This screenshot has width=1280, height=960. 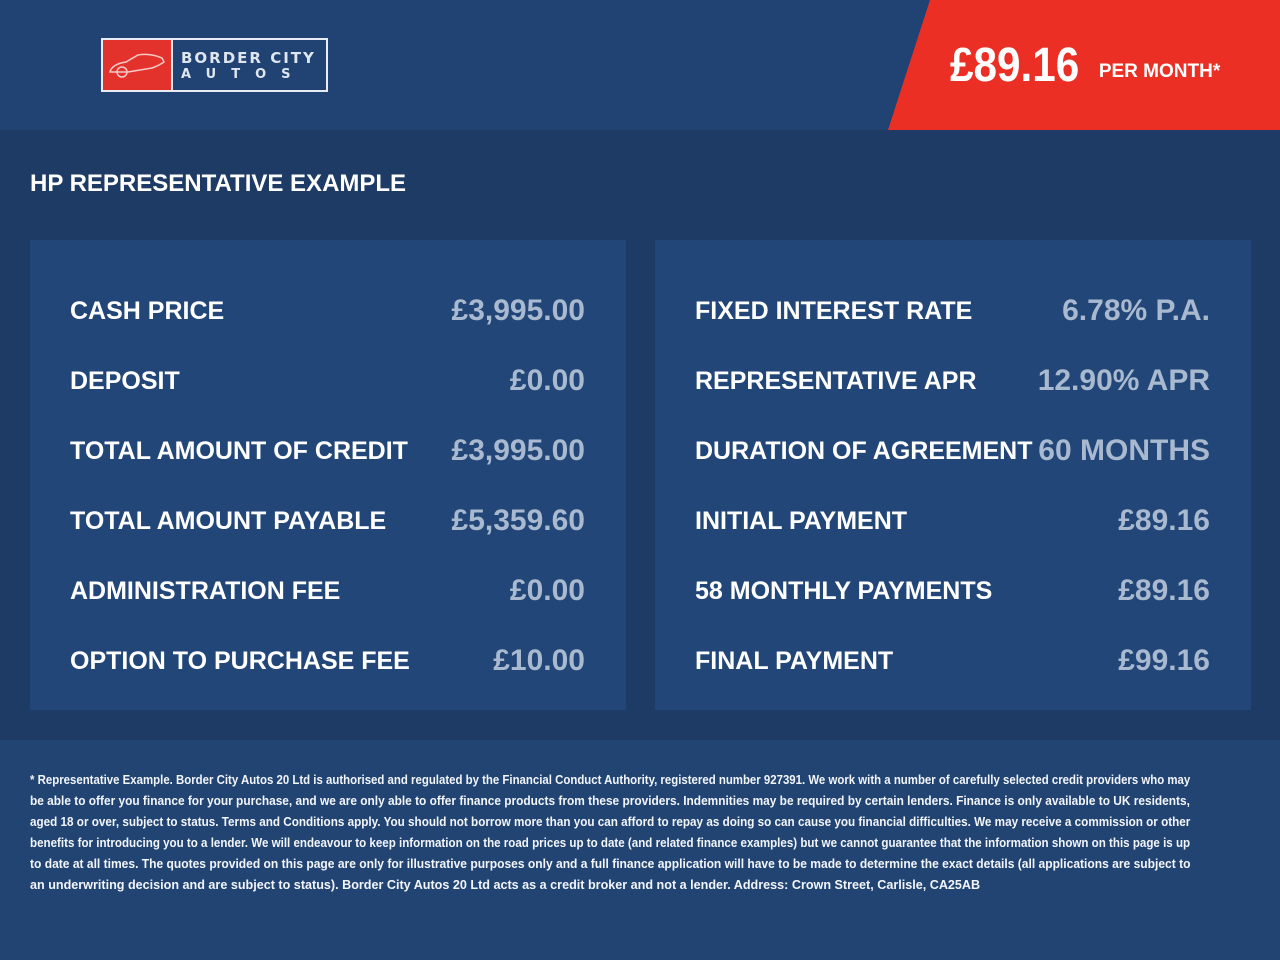 I want to click on row-value: 60 MONTHS, so click(x=1124, y=450).